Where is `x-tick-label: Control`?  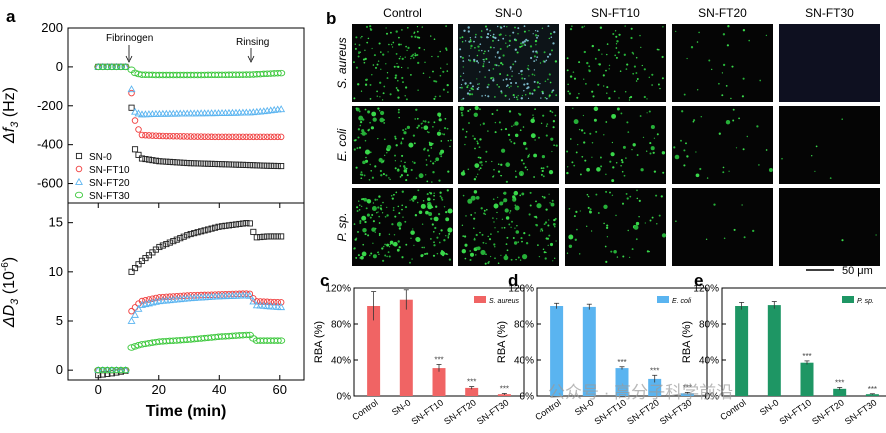
x-tick-label: Control is located at coordinates (365, 409).